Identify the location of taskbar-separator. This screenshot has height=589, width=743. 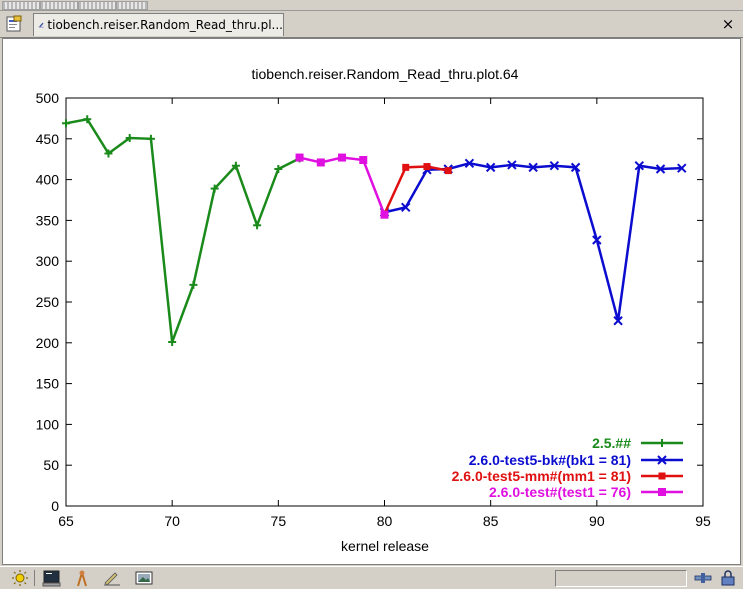
(34, 578).